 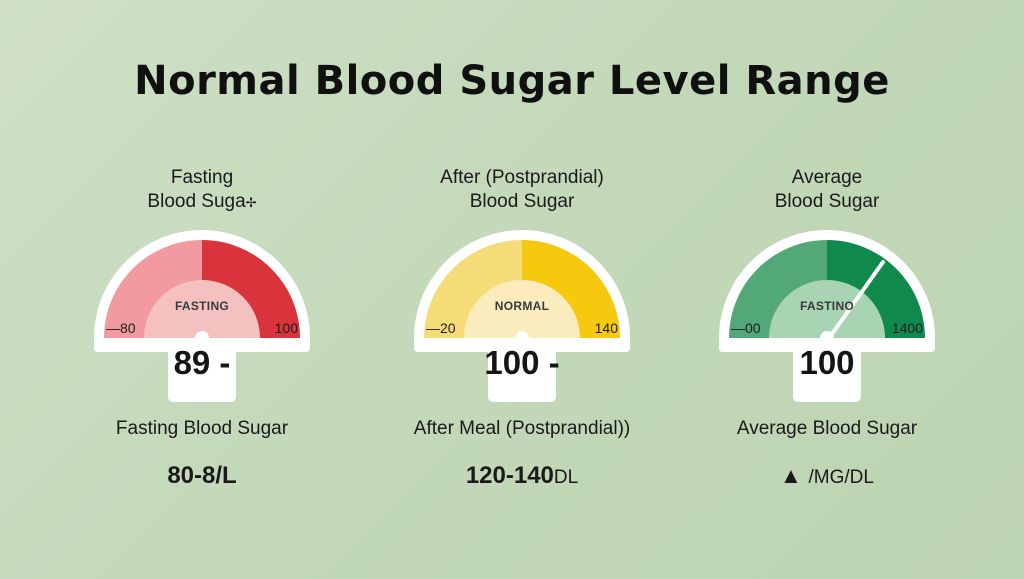 I want to click on sparkle-icon: ✢, so click(x=251, y=202).